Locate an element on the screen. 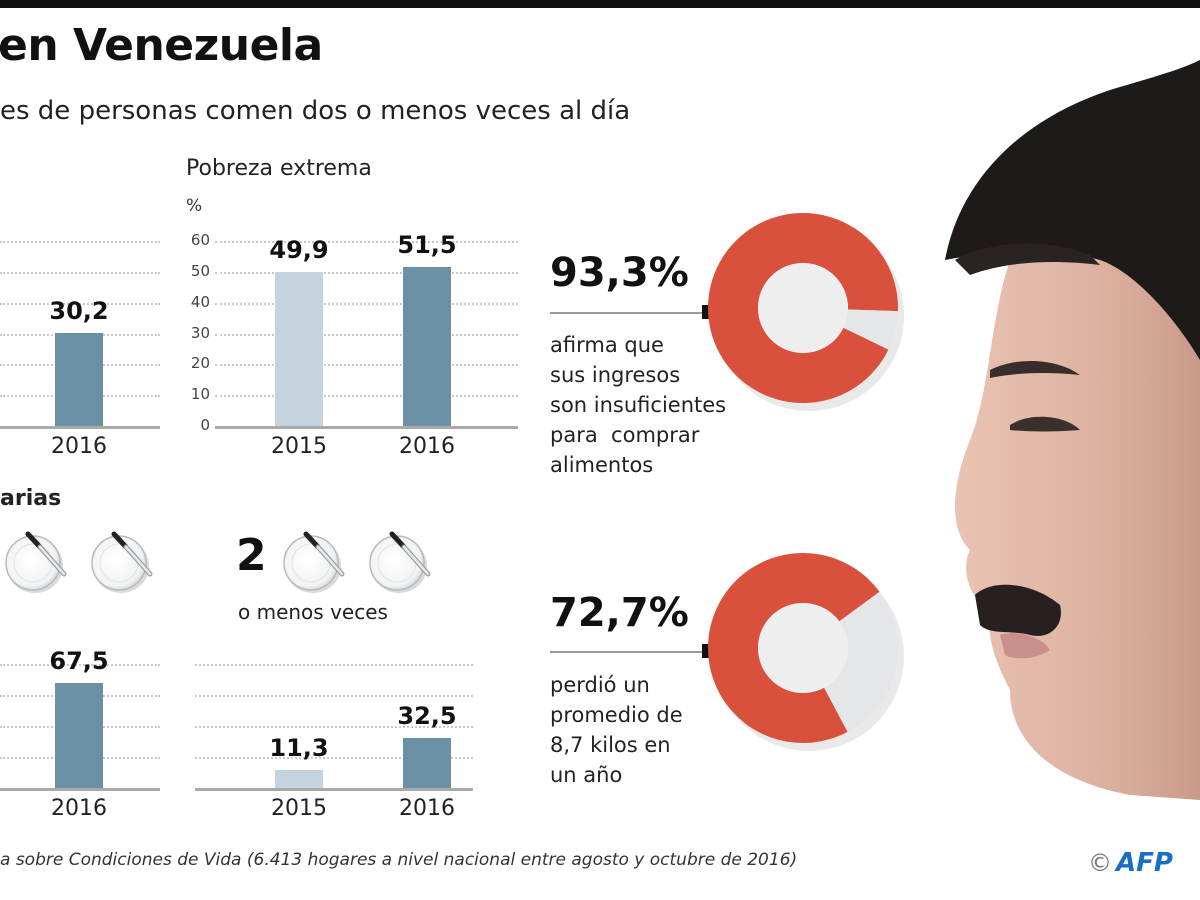 Image resolution: width=1200 pixels, height=900 pixels. afp-logo-text: AFP is located at coordinates (1144, 863).